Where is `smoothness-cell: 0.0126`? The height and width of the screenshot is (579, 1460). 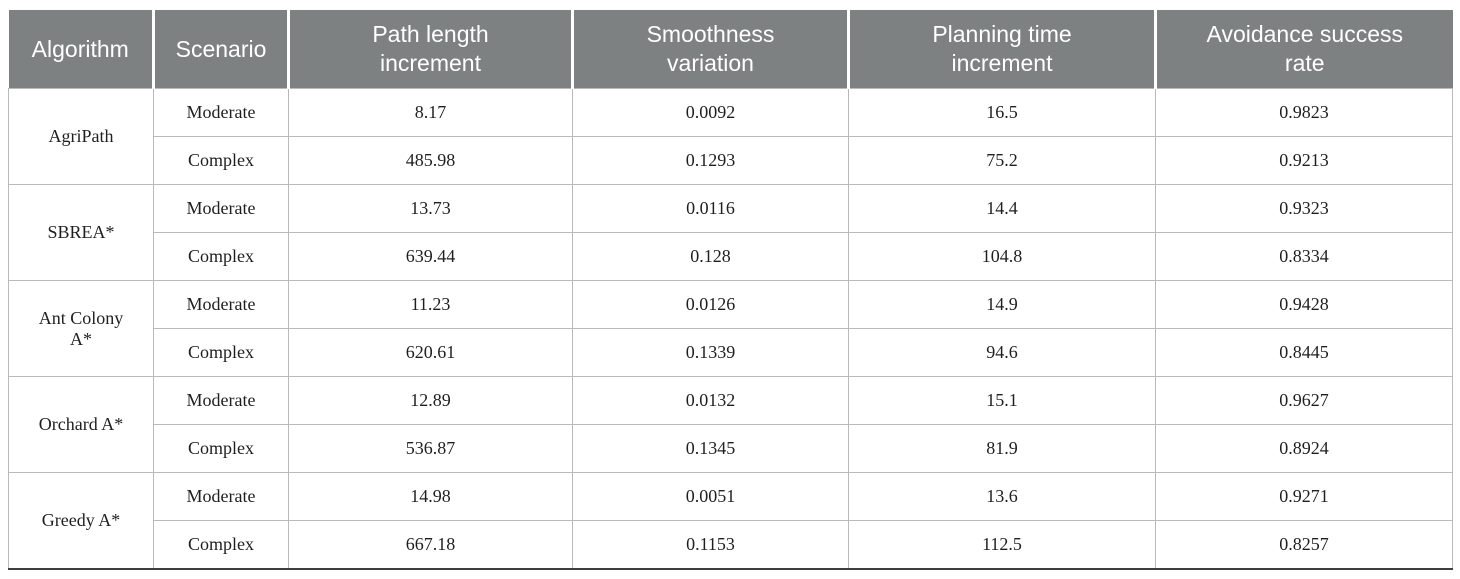 smoothness-cell: 0.0126 is located at coordinates (710, 304).